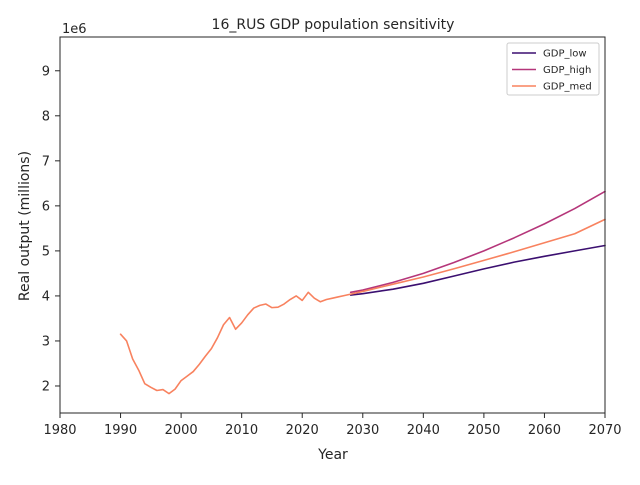 The height and width of the screenshot is (485, 640). What do you see at coordinates (333, 25) in the screenshot?
I see `chart-title: 16_RUS GDP population sensitivity` at bounding box center [333, 25].